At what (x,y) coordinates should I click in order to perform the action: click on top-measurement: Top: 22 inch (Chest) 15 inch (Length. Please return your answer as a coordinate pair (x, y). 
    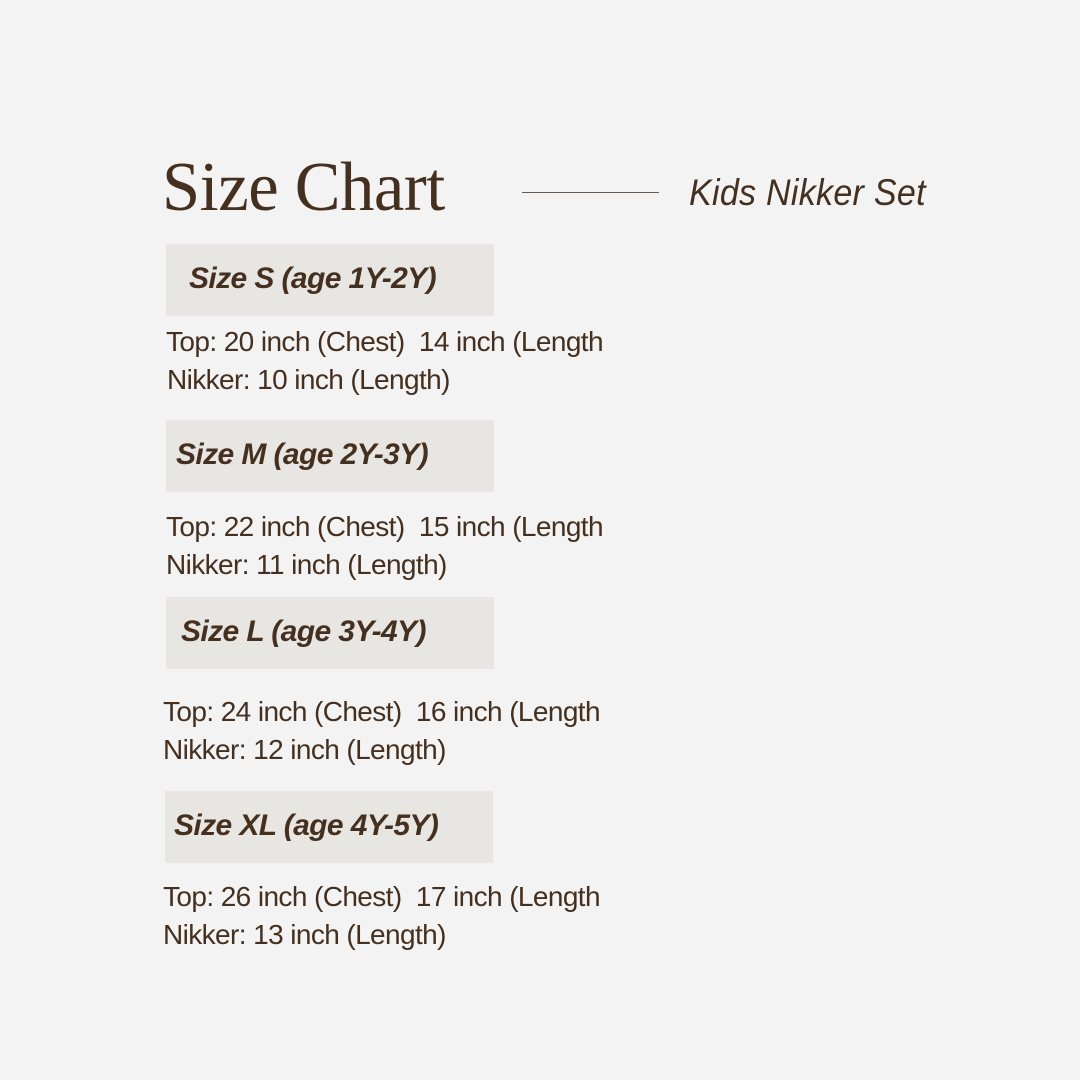
    Looking at the image, I should click on (385, 526).